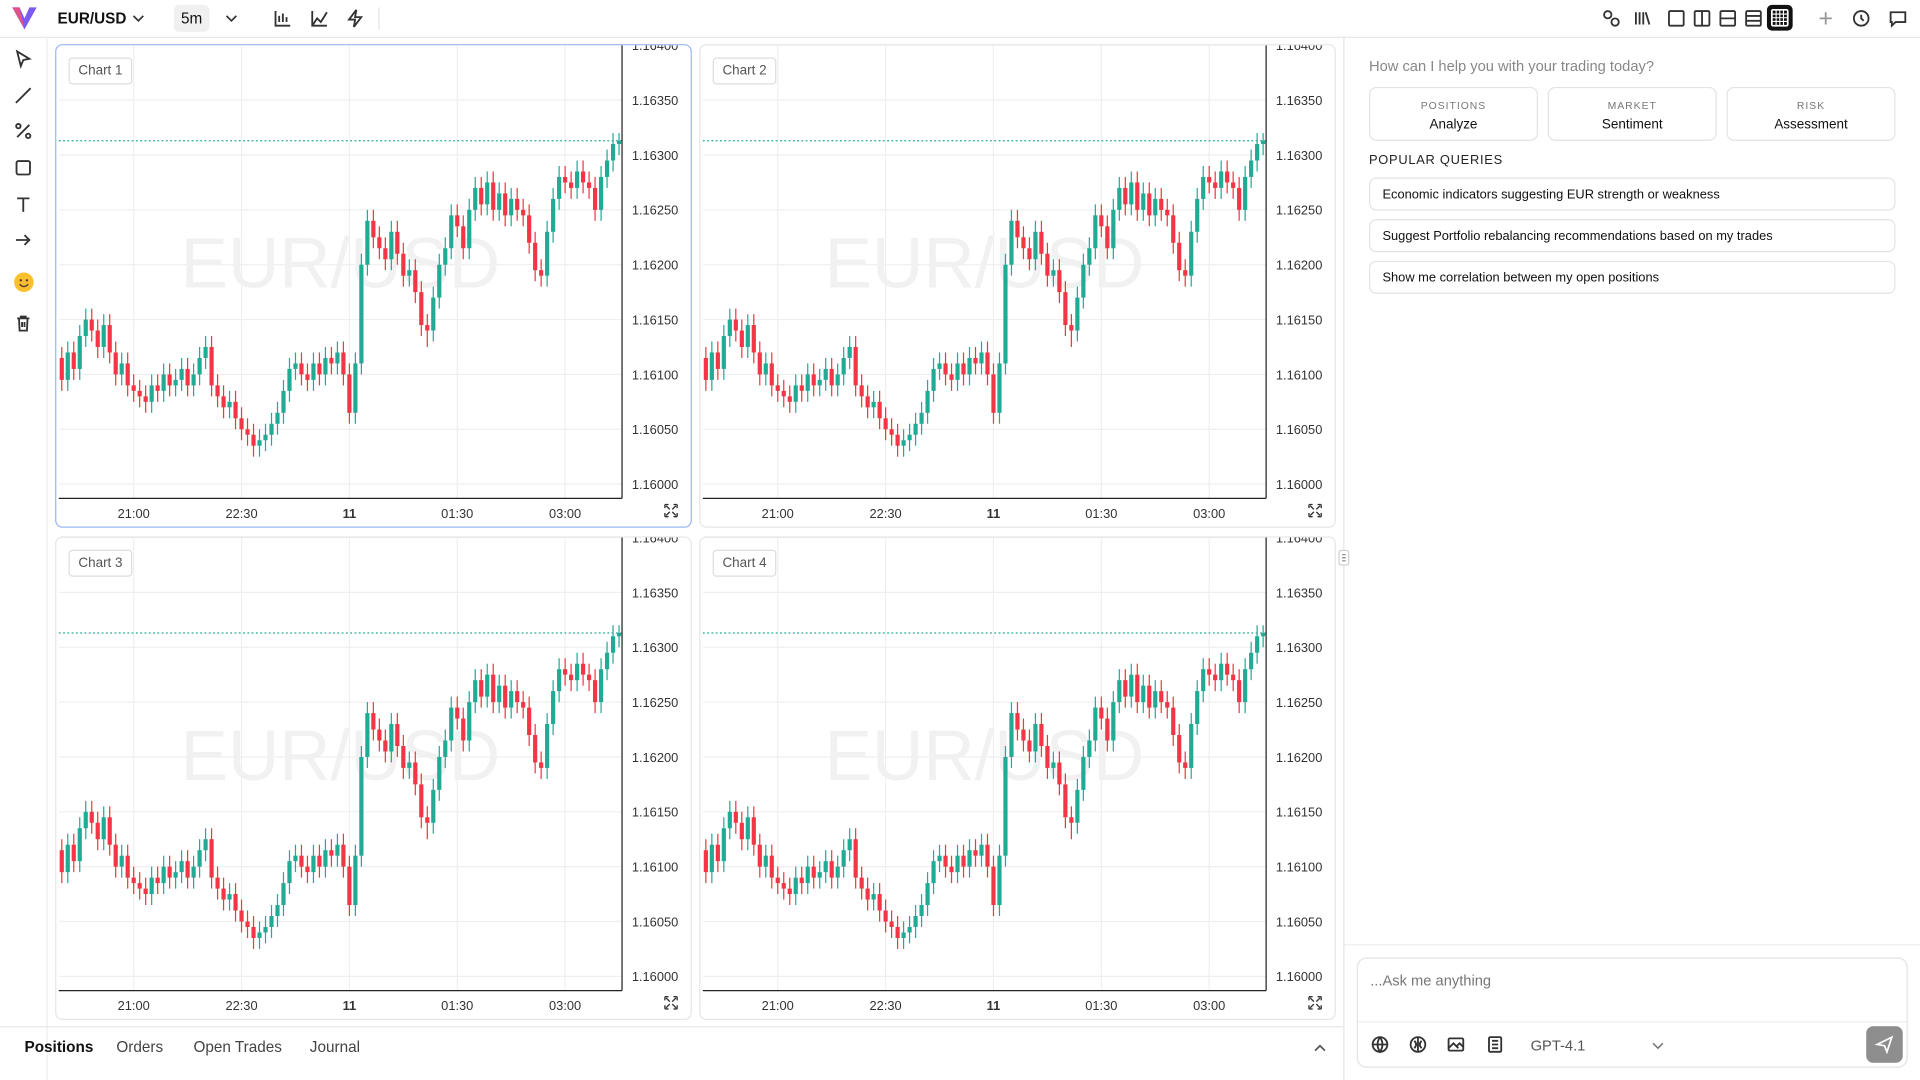  What do you see at coordinates (1632, 113) in the screenshot?
I see `card: MARKET Sentiment` at bounding box center [1632, 113].